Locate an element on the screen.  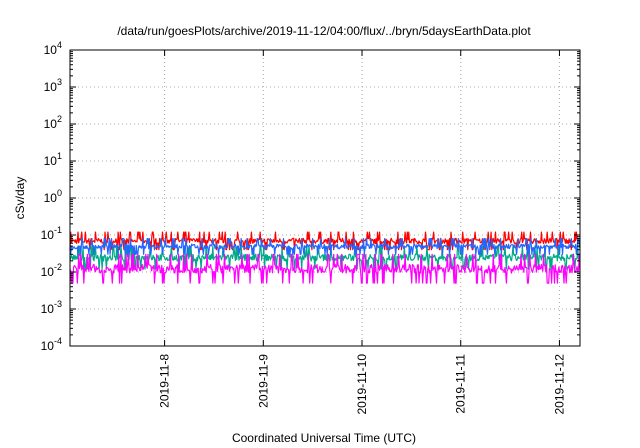
y-tick-label: 10⁻⁴ is located at coordinates (51, 344).